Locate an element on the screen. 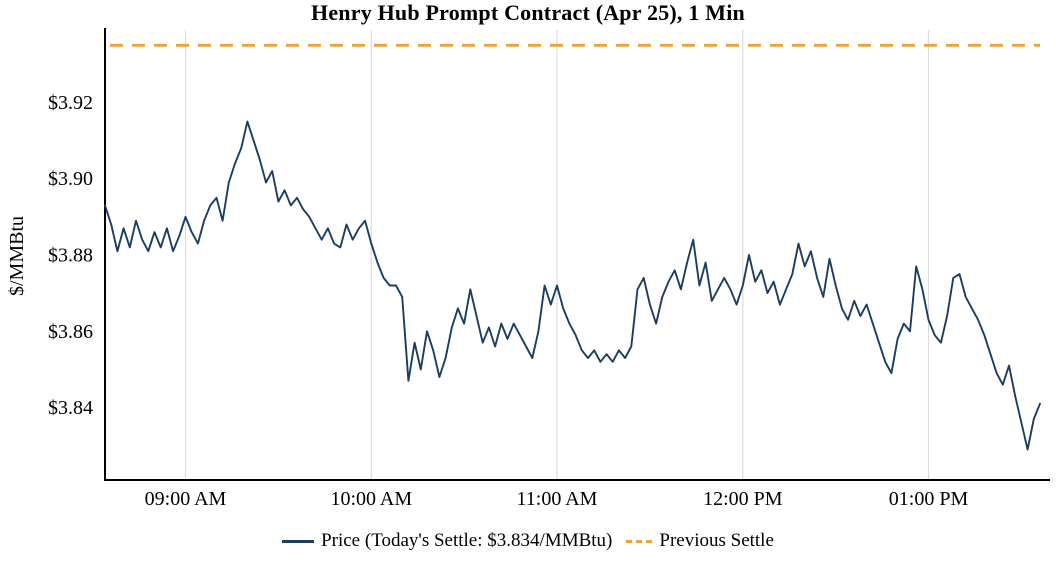 The width and height of the screenshot is (1056, 576). x-tick-label: 11:00 AM is located at coordinates (557, 499).